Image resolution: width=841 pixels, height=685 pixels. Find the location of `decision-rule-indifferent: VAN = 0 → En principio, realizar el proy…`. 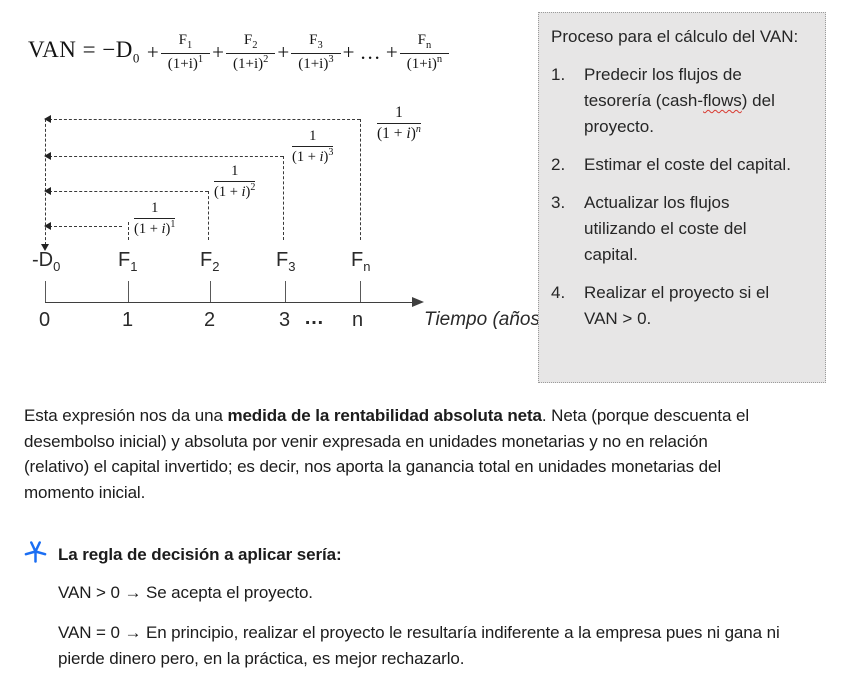

decision-rule-indifferent: VAN = 0 → En principio, realizar el proy… is located at coordinates (419, 645).